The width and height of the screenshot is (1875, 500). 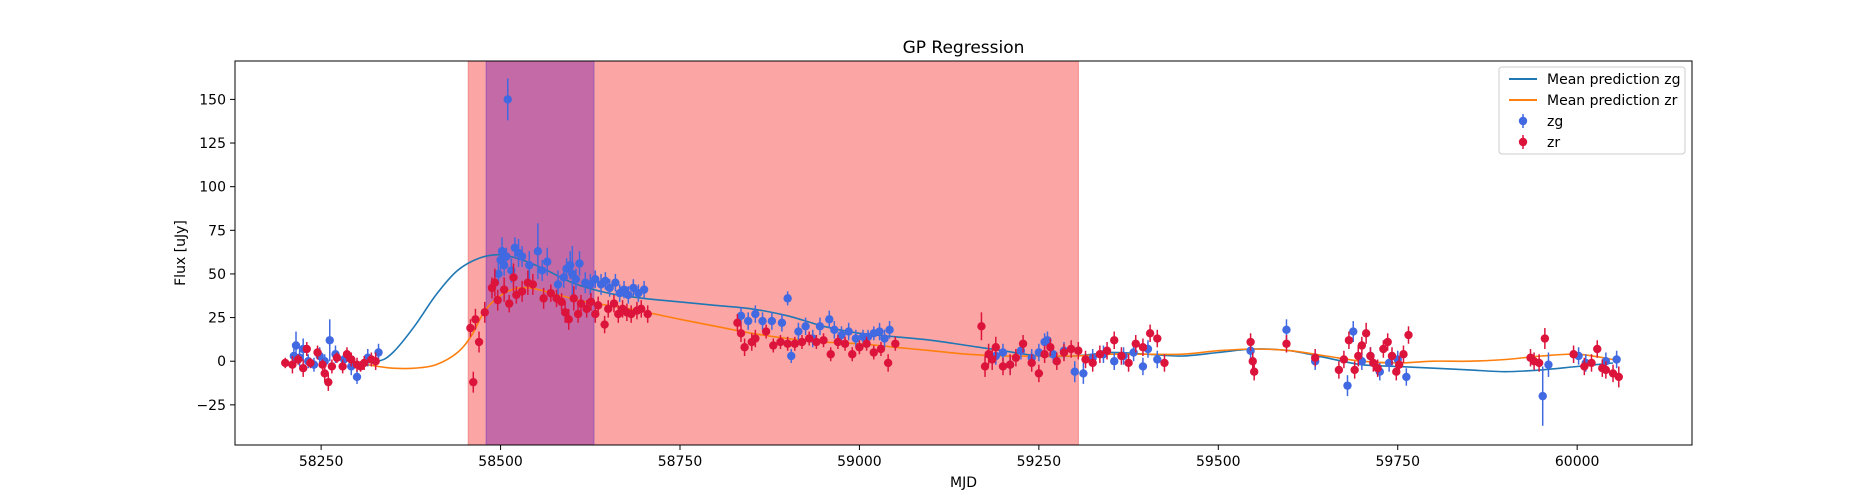 I want to click on x-tick-label: 60000, so click(x=1577, y=462).